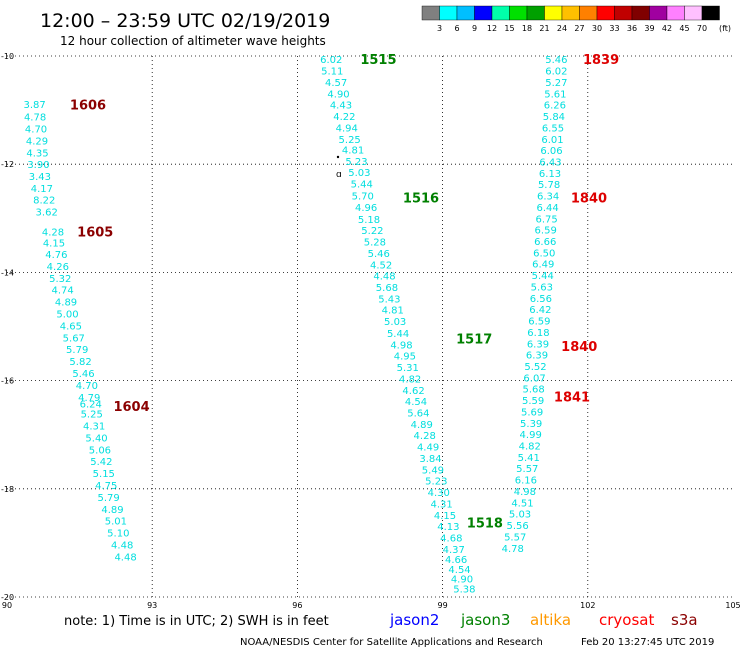 This screenshot has width=740, height=650. I want to click on swh-label: 4.22, so click(344, 117).